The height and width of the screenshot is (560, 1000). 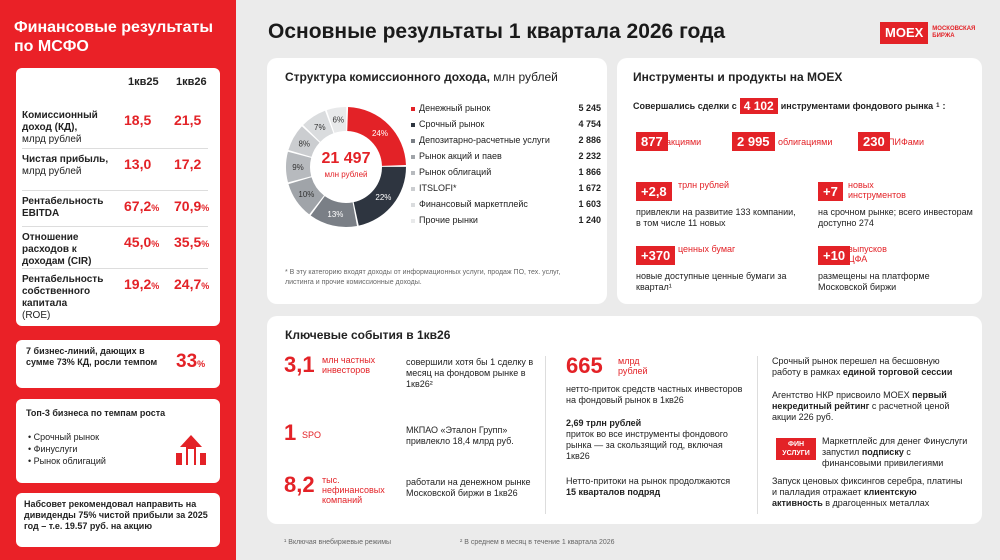 I want to click on logo-caption: МОСКОВСКАЯ БИРЖА, so click(x=954, y=32).